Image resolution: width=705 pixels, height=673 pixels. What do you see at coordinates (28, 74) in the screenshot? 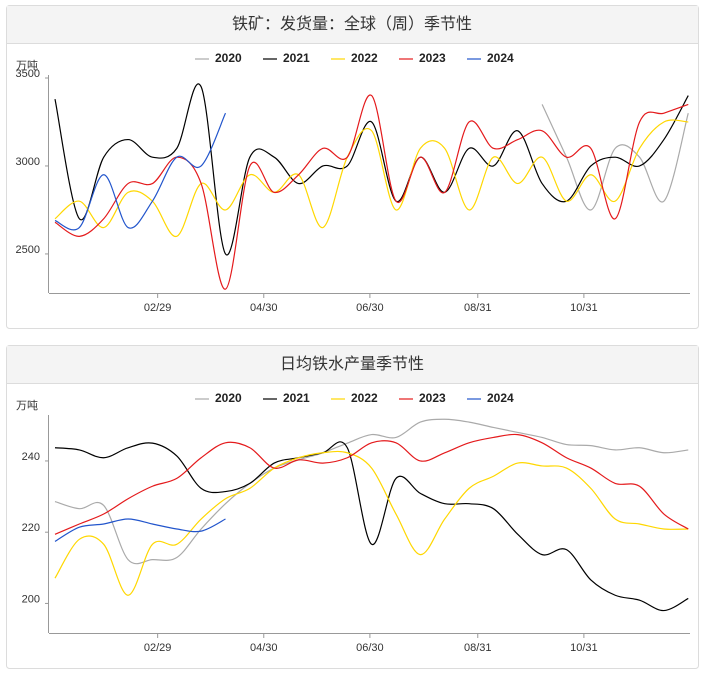
I see `y-tick-label: 3500` at bounding box center [28, 74].